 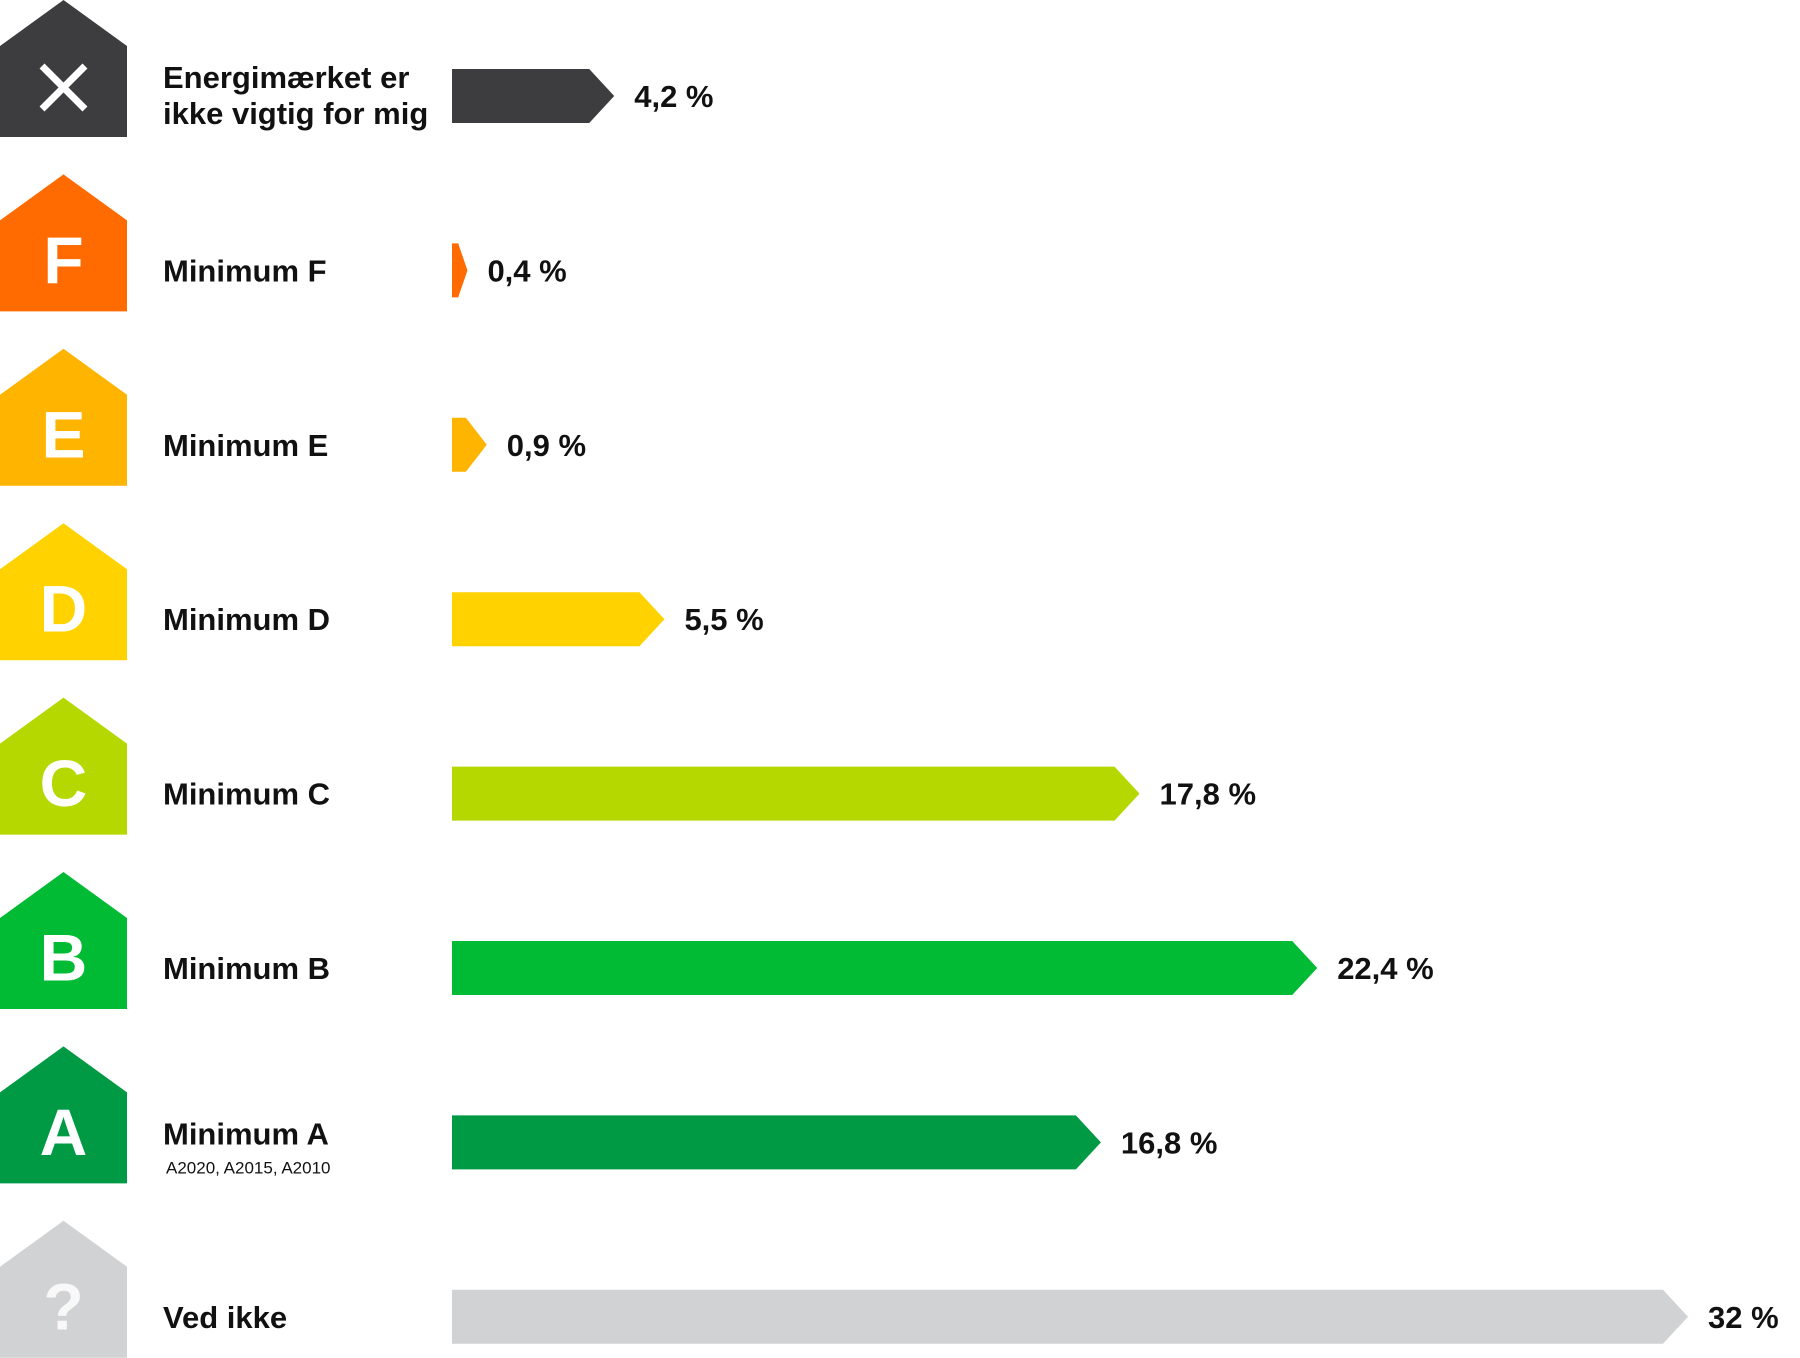 I want to click on category-label: Ved ikke, so click(x=225, y=1317).